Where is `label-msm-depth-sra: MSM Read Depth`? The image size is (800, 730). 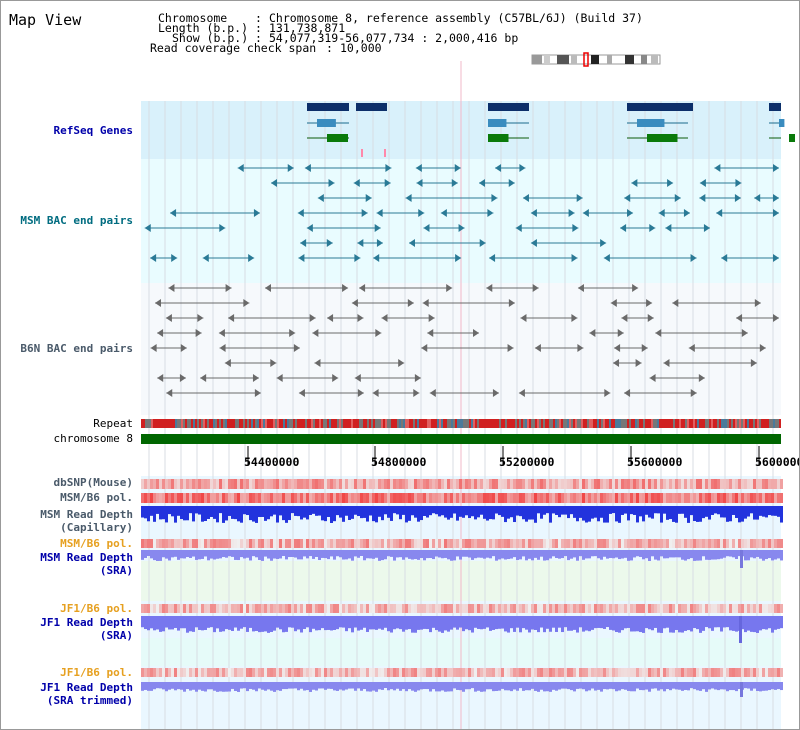
label-msm-depth-sra: MSM Read Depth is located at coordinates (86, 557).